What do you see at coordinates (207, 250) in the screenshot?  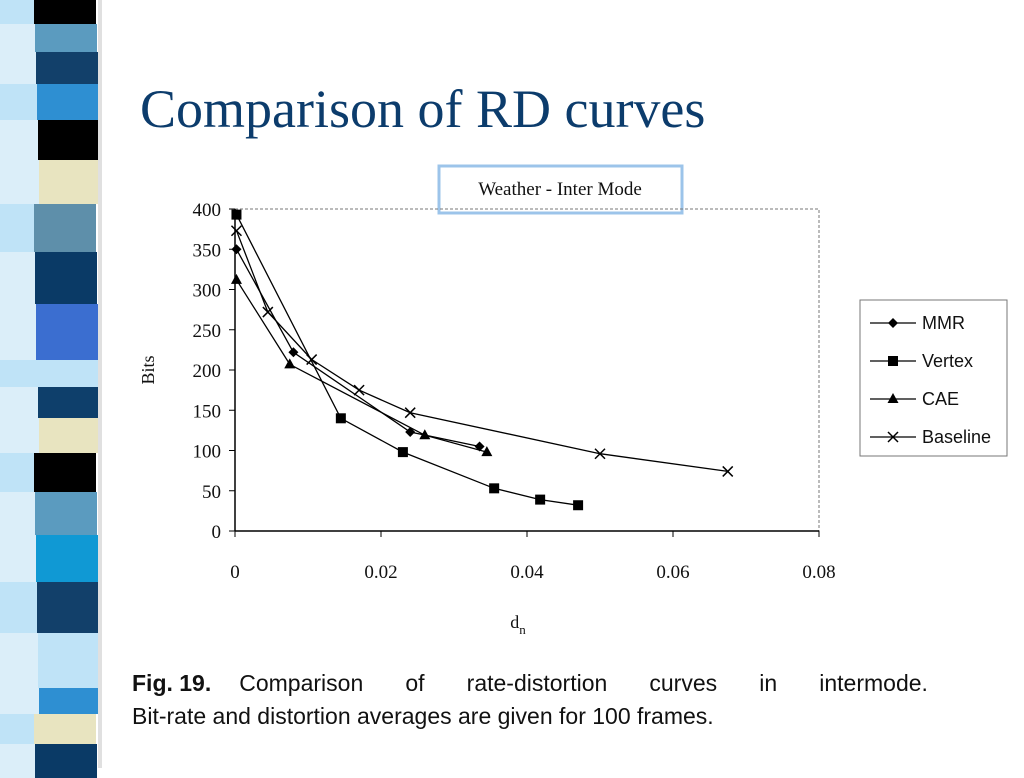 I see `y-tick-label: 350` at bounding box center [207, 250].